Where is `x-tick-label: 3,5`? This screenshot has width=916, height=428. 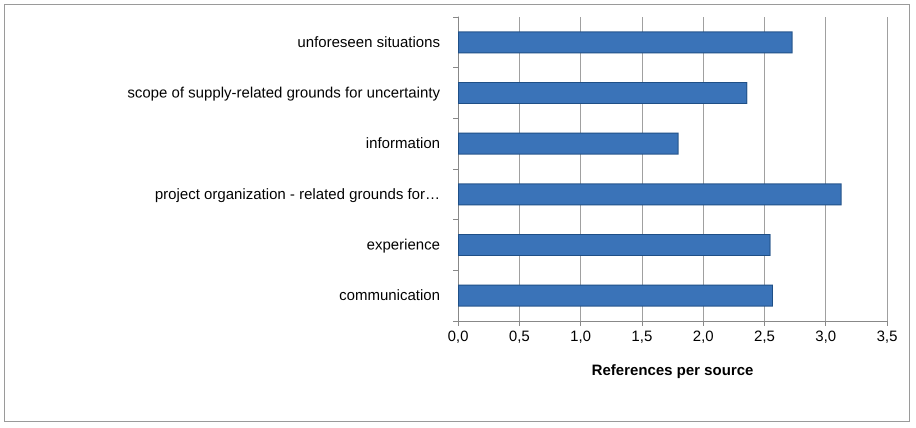 x-tick-label: 3,5 is located at coordinates (887, 336).